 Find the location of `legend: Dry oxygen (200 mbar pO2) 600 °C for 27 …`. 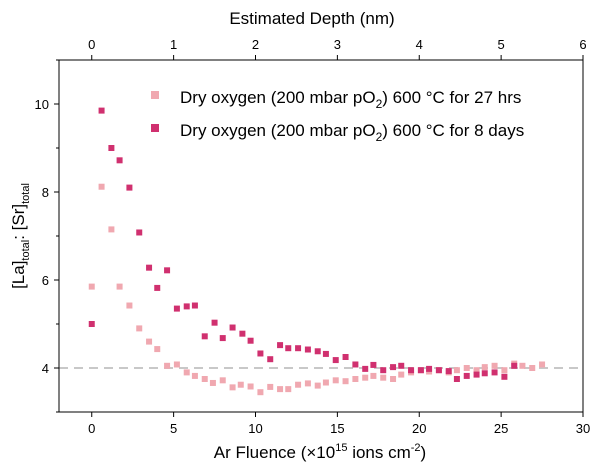

legend: Dry oxygen (200 mbar pO2) 600 °C for 27 … is located at coordinates (337, 116).